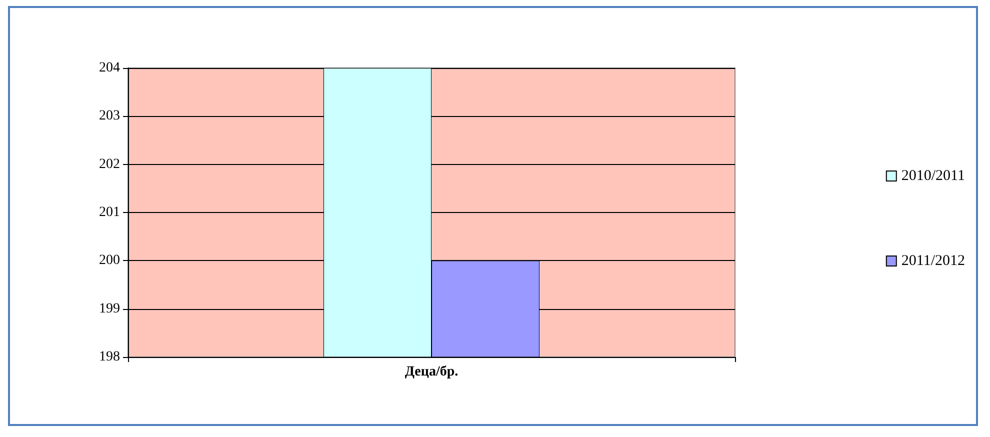 Image resolution: width=990 pixels, height=437 pixels. I want to click on y-tick-label: 198, so click(109, 357).